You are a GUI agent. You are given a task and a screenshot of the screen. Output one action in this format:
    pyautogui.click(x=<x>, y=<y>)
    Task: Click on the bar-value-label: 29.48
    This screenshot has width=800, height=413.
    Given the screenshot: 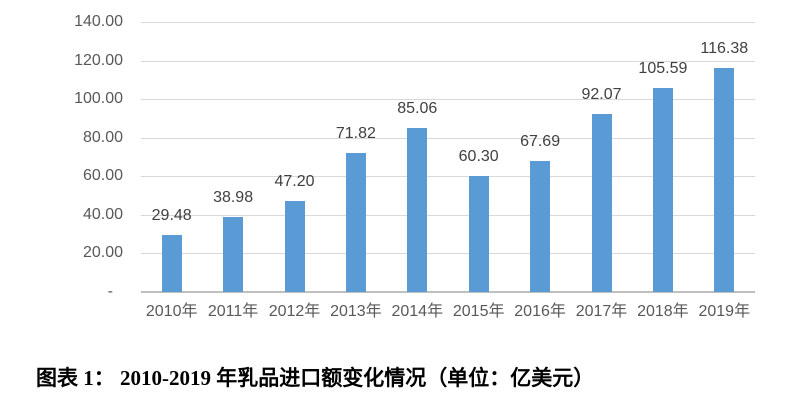 What is the action you would take?
    pyautogui.click(x=171, y=216)
    